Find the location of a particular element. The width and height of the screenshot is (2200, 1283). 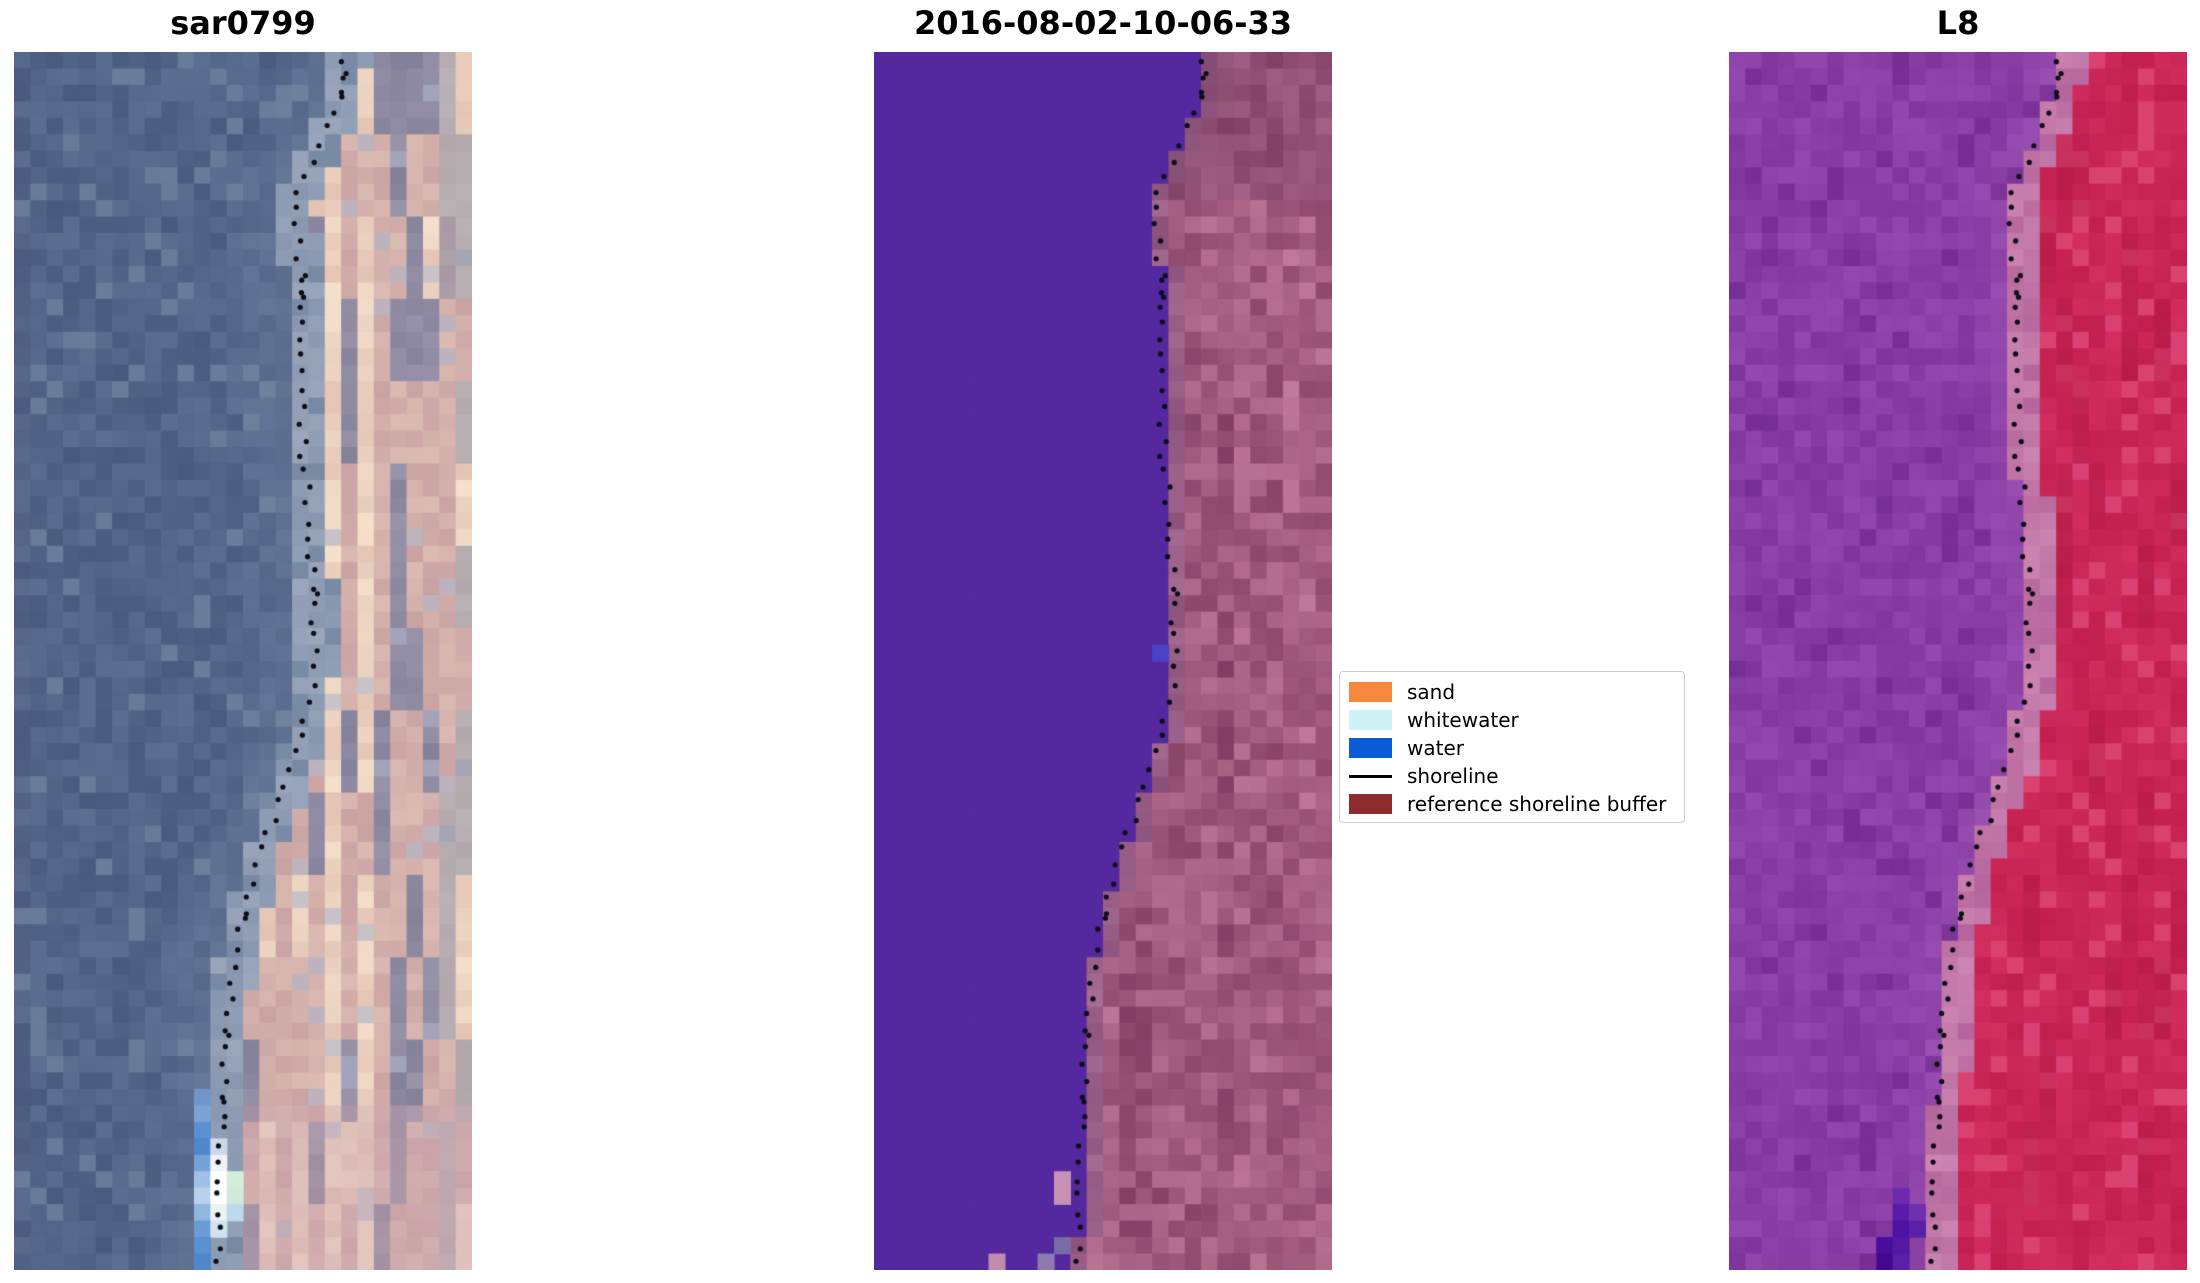

panel-title-sar0799: sar0799 is located at coordinates (243, 23).